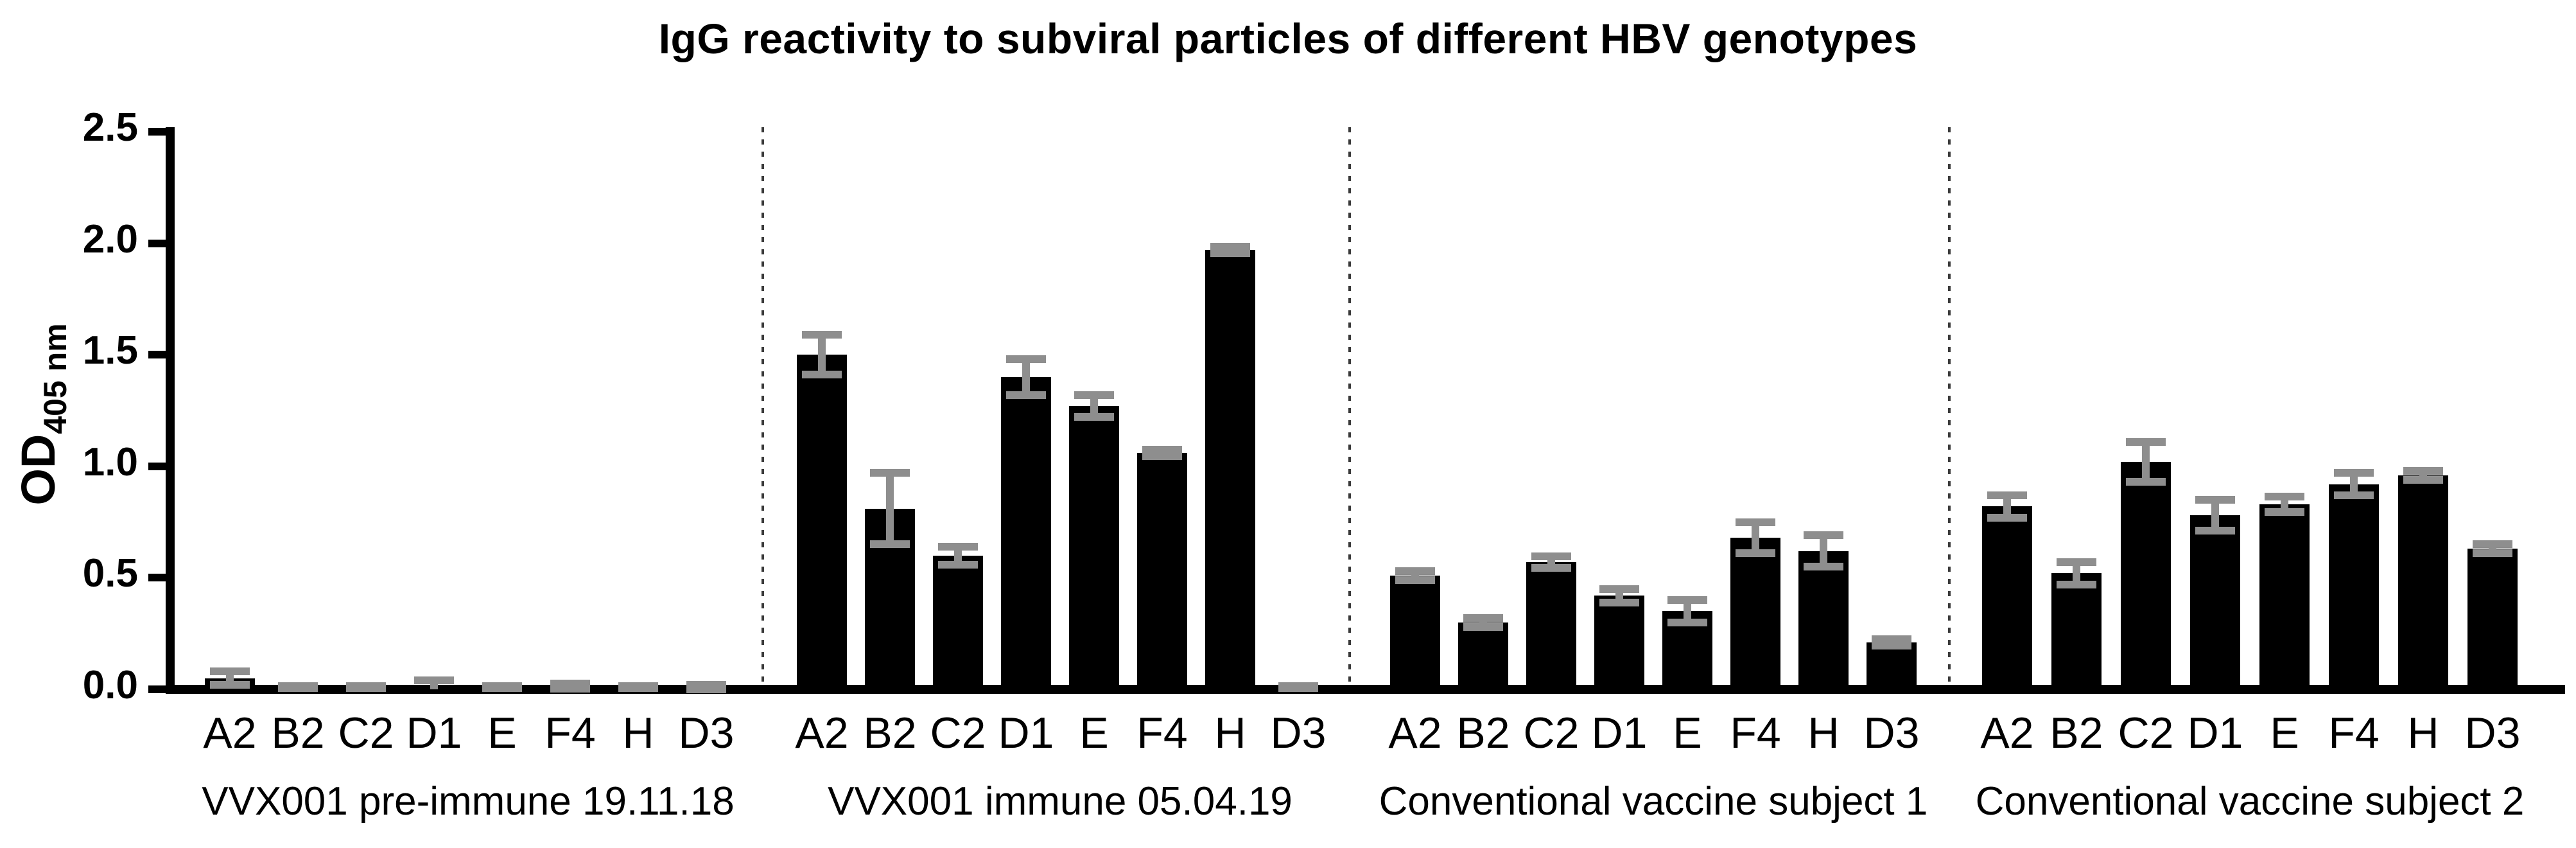 This screenshot has height=848, width=2576. Describe the element at coordinates (2250, 802) in the screenshot. I see `group-label: Conventional vaccine subject 2` at that location.